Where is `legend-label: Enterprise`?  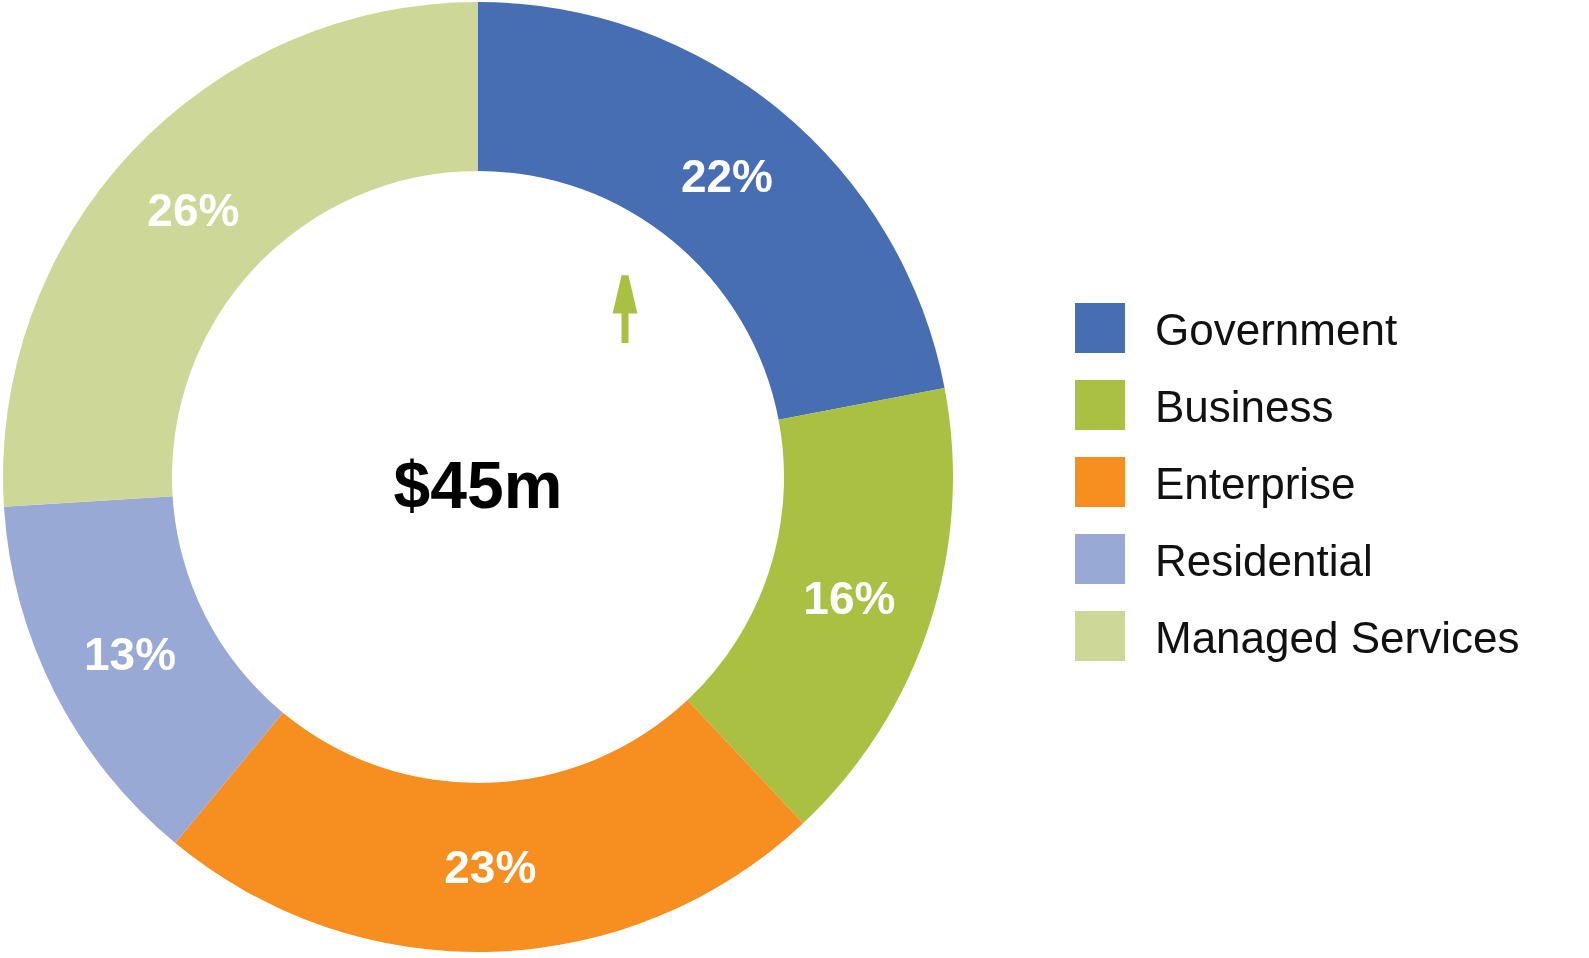 legend-label: Enterprise is located at coordinates (1255, 483).